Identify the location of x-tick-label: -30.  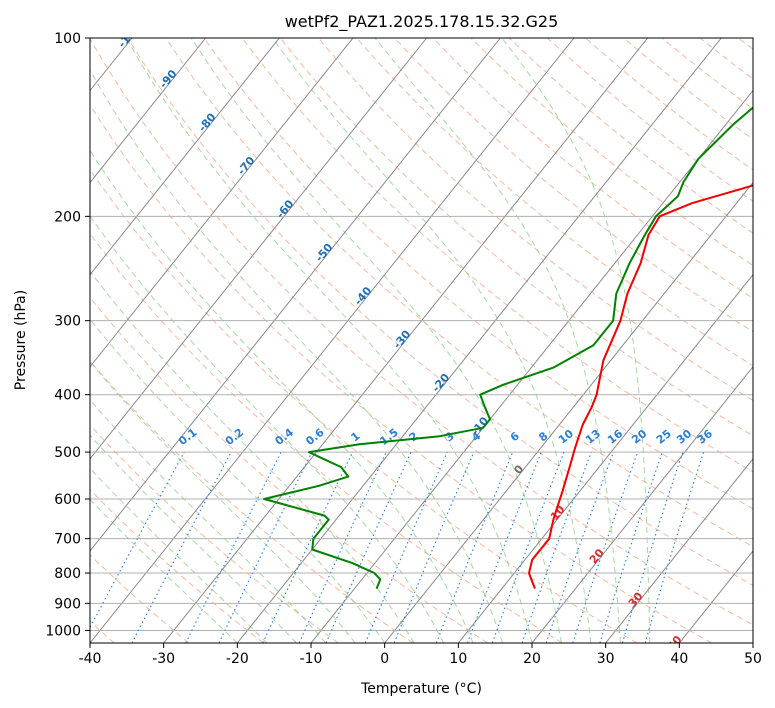
(163, 659).